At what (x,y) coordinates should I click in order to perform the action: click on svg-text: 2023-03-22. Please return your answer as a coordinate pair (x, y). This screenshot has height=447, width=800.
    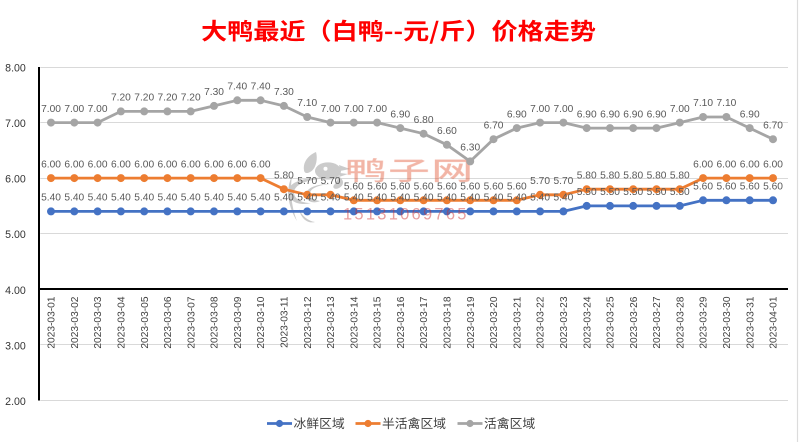
    Looking at the image, I should click on (541, 322).